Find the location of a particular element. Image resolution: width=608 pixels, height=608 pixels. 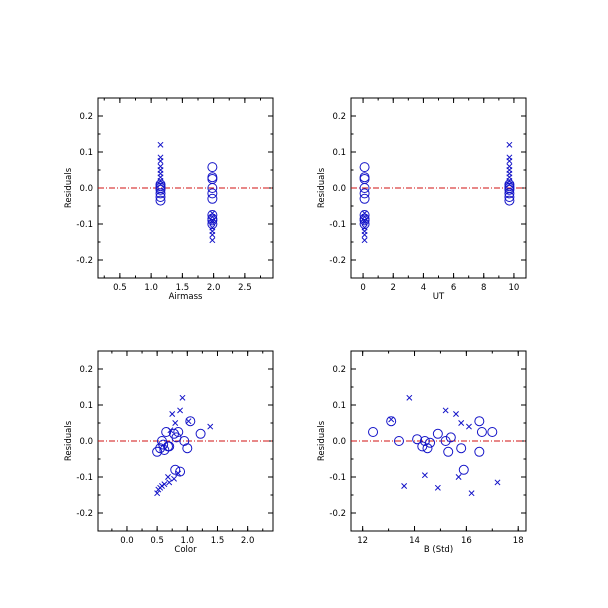

x-tick-label: 16 is located at coordinates (466, 541).